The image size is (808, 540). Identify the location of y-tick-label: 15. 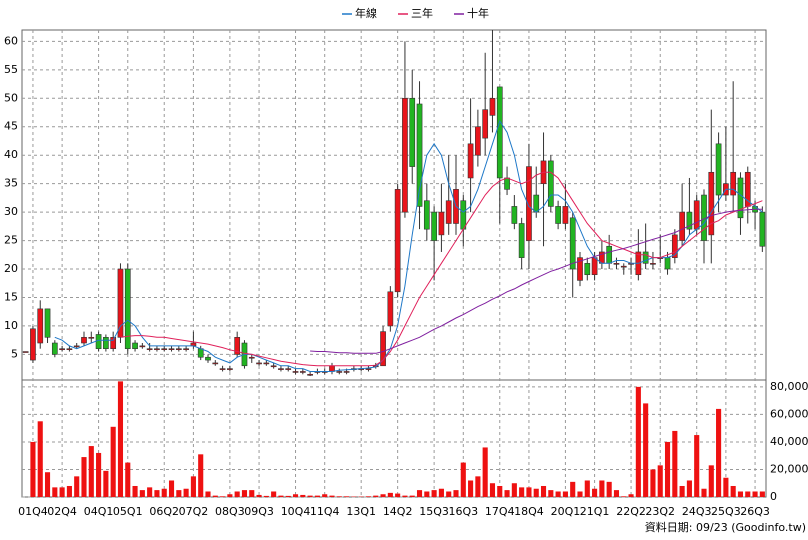
(11, 296).